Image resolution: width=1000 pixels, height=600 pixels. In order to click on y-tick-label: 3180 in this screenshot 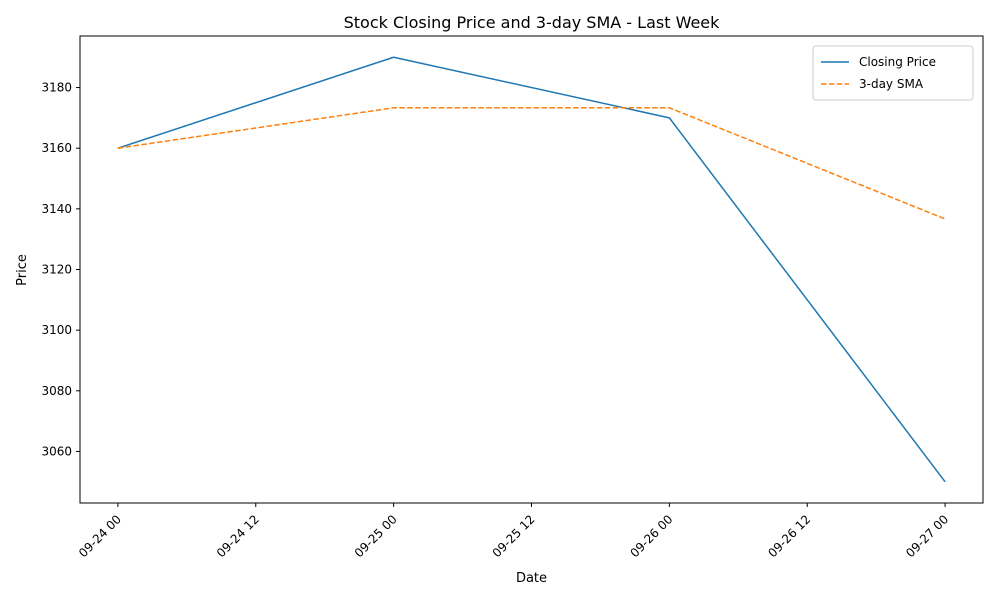, I will do `click(56, 88)`.